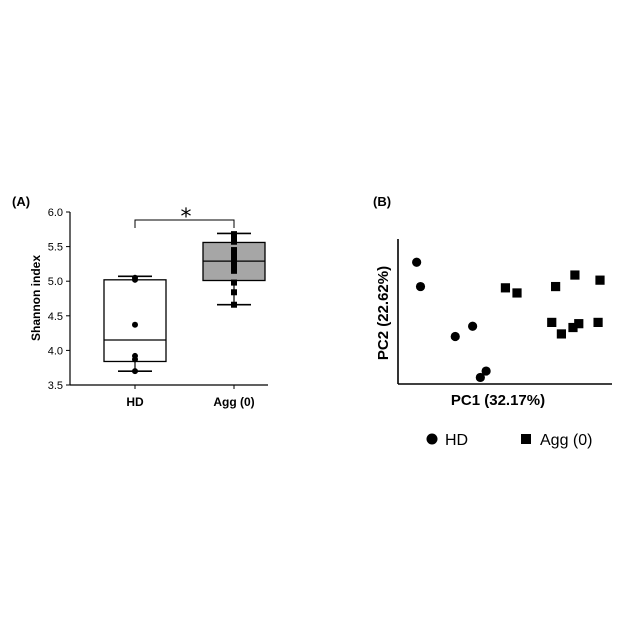 The width and height of the screenshot is (640, 640). I want to click on iqr-box, so click(135, 321).